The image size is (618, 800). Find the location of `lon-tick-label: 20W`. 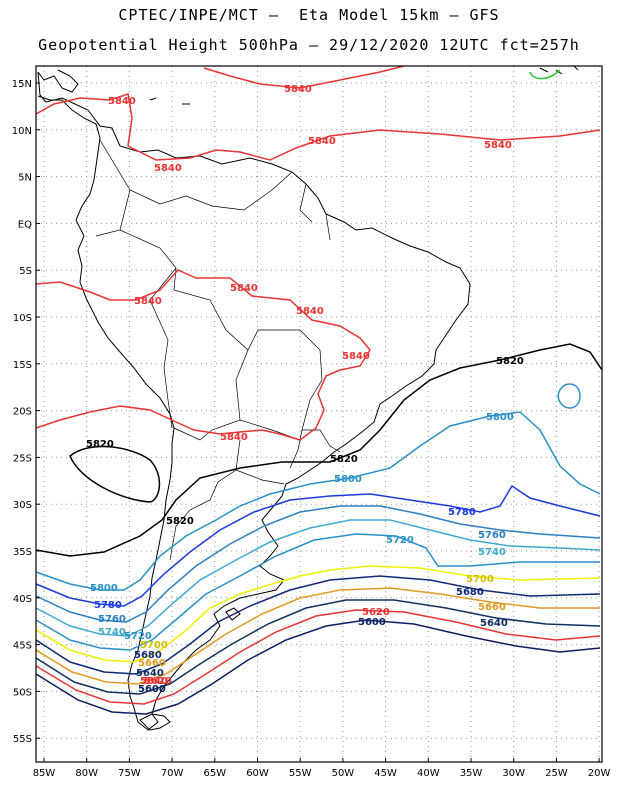

lon-tick-label: 20W is located at coordinates (599, 773).